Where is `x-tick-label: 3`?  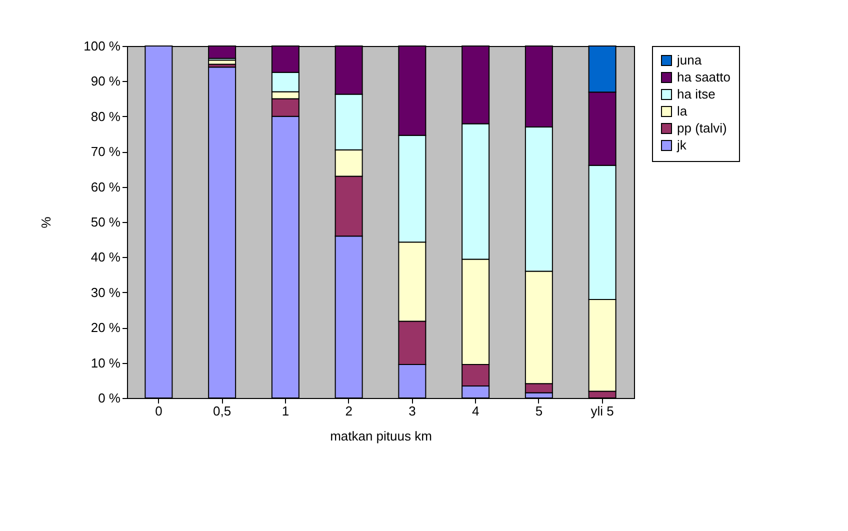 x-tick-label: 3 is located at coordinates (412, 411).